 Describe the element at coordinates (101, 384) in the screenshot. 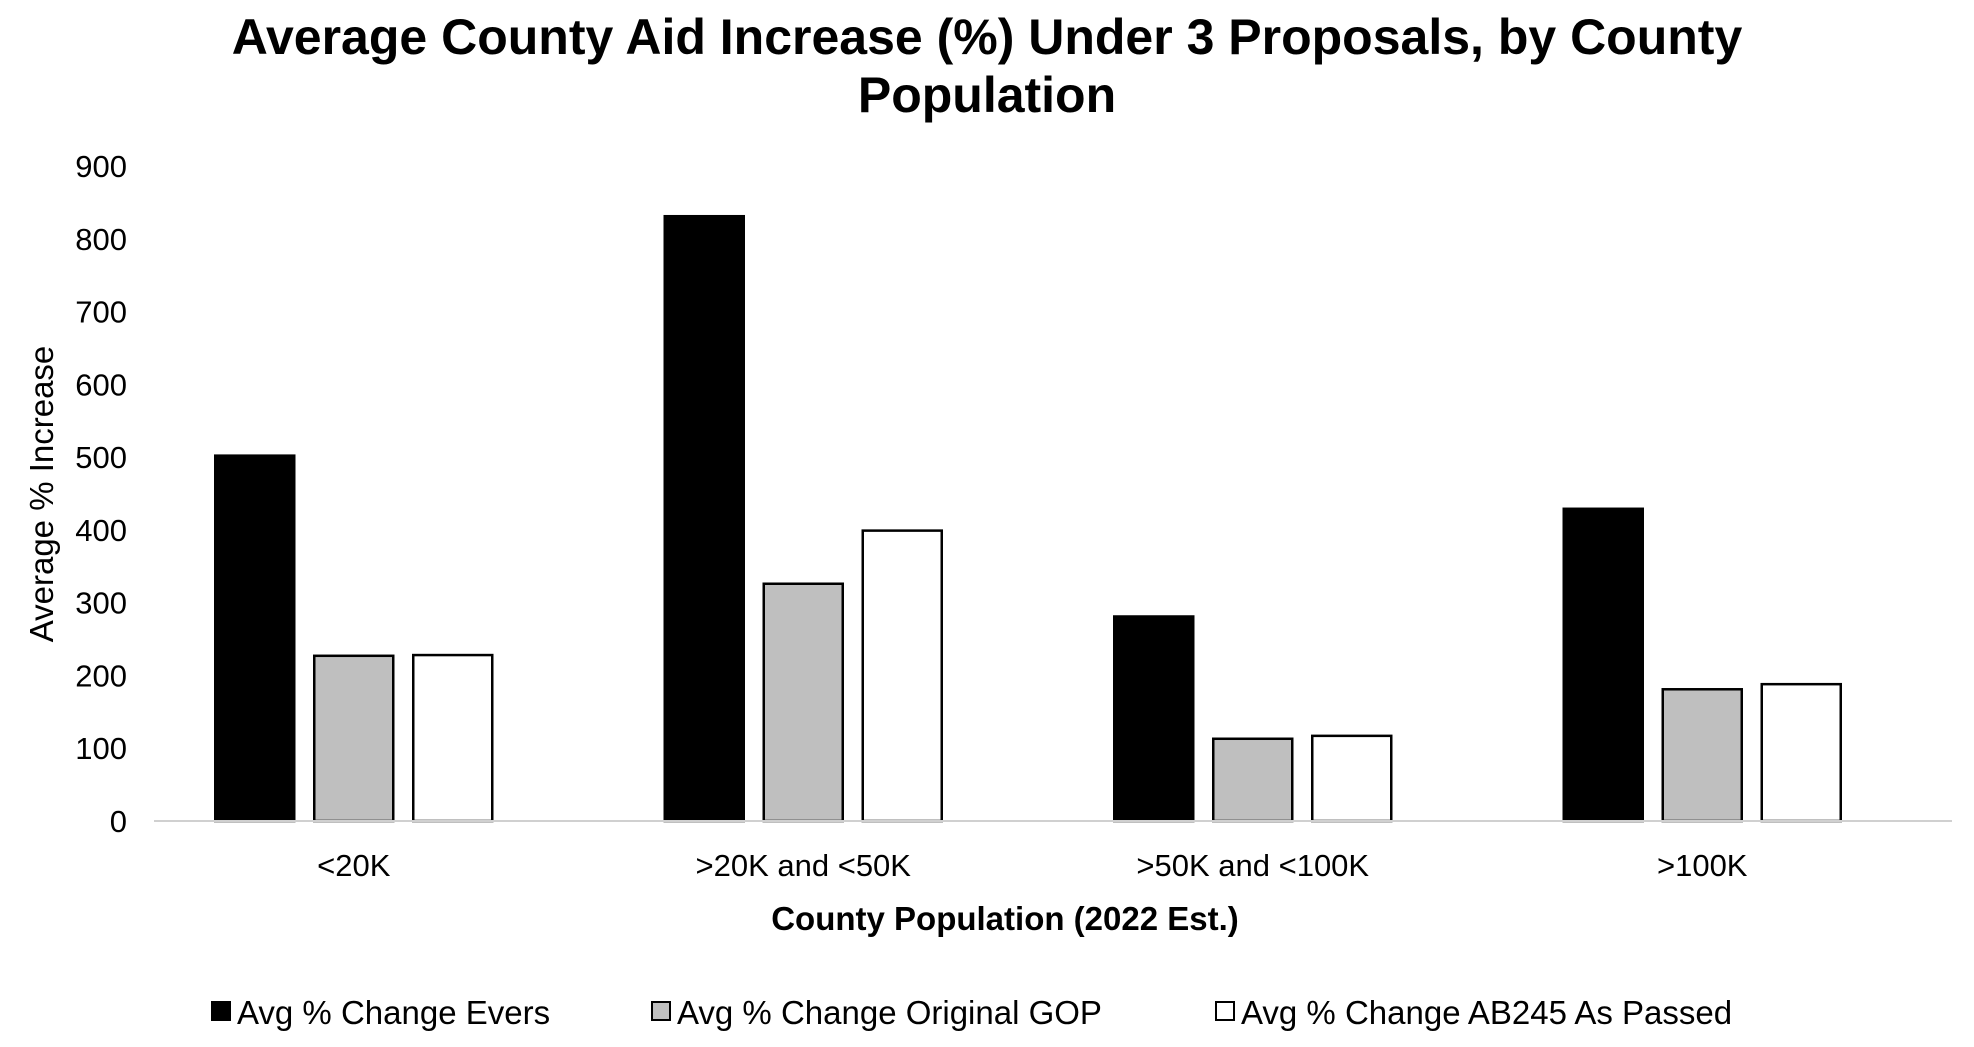

I see `y-tick-label: 600` at that location.